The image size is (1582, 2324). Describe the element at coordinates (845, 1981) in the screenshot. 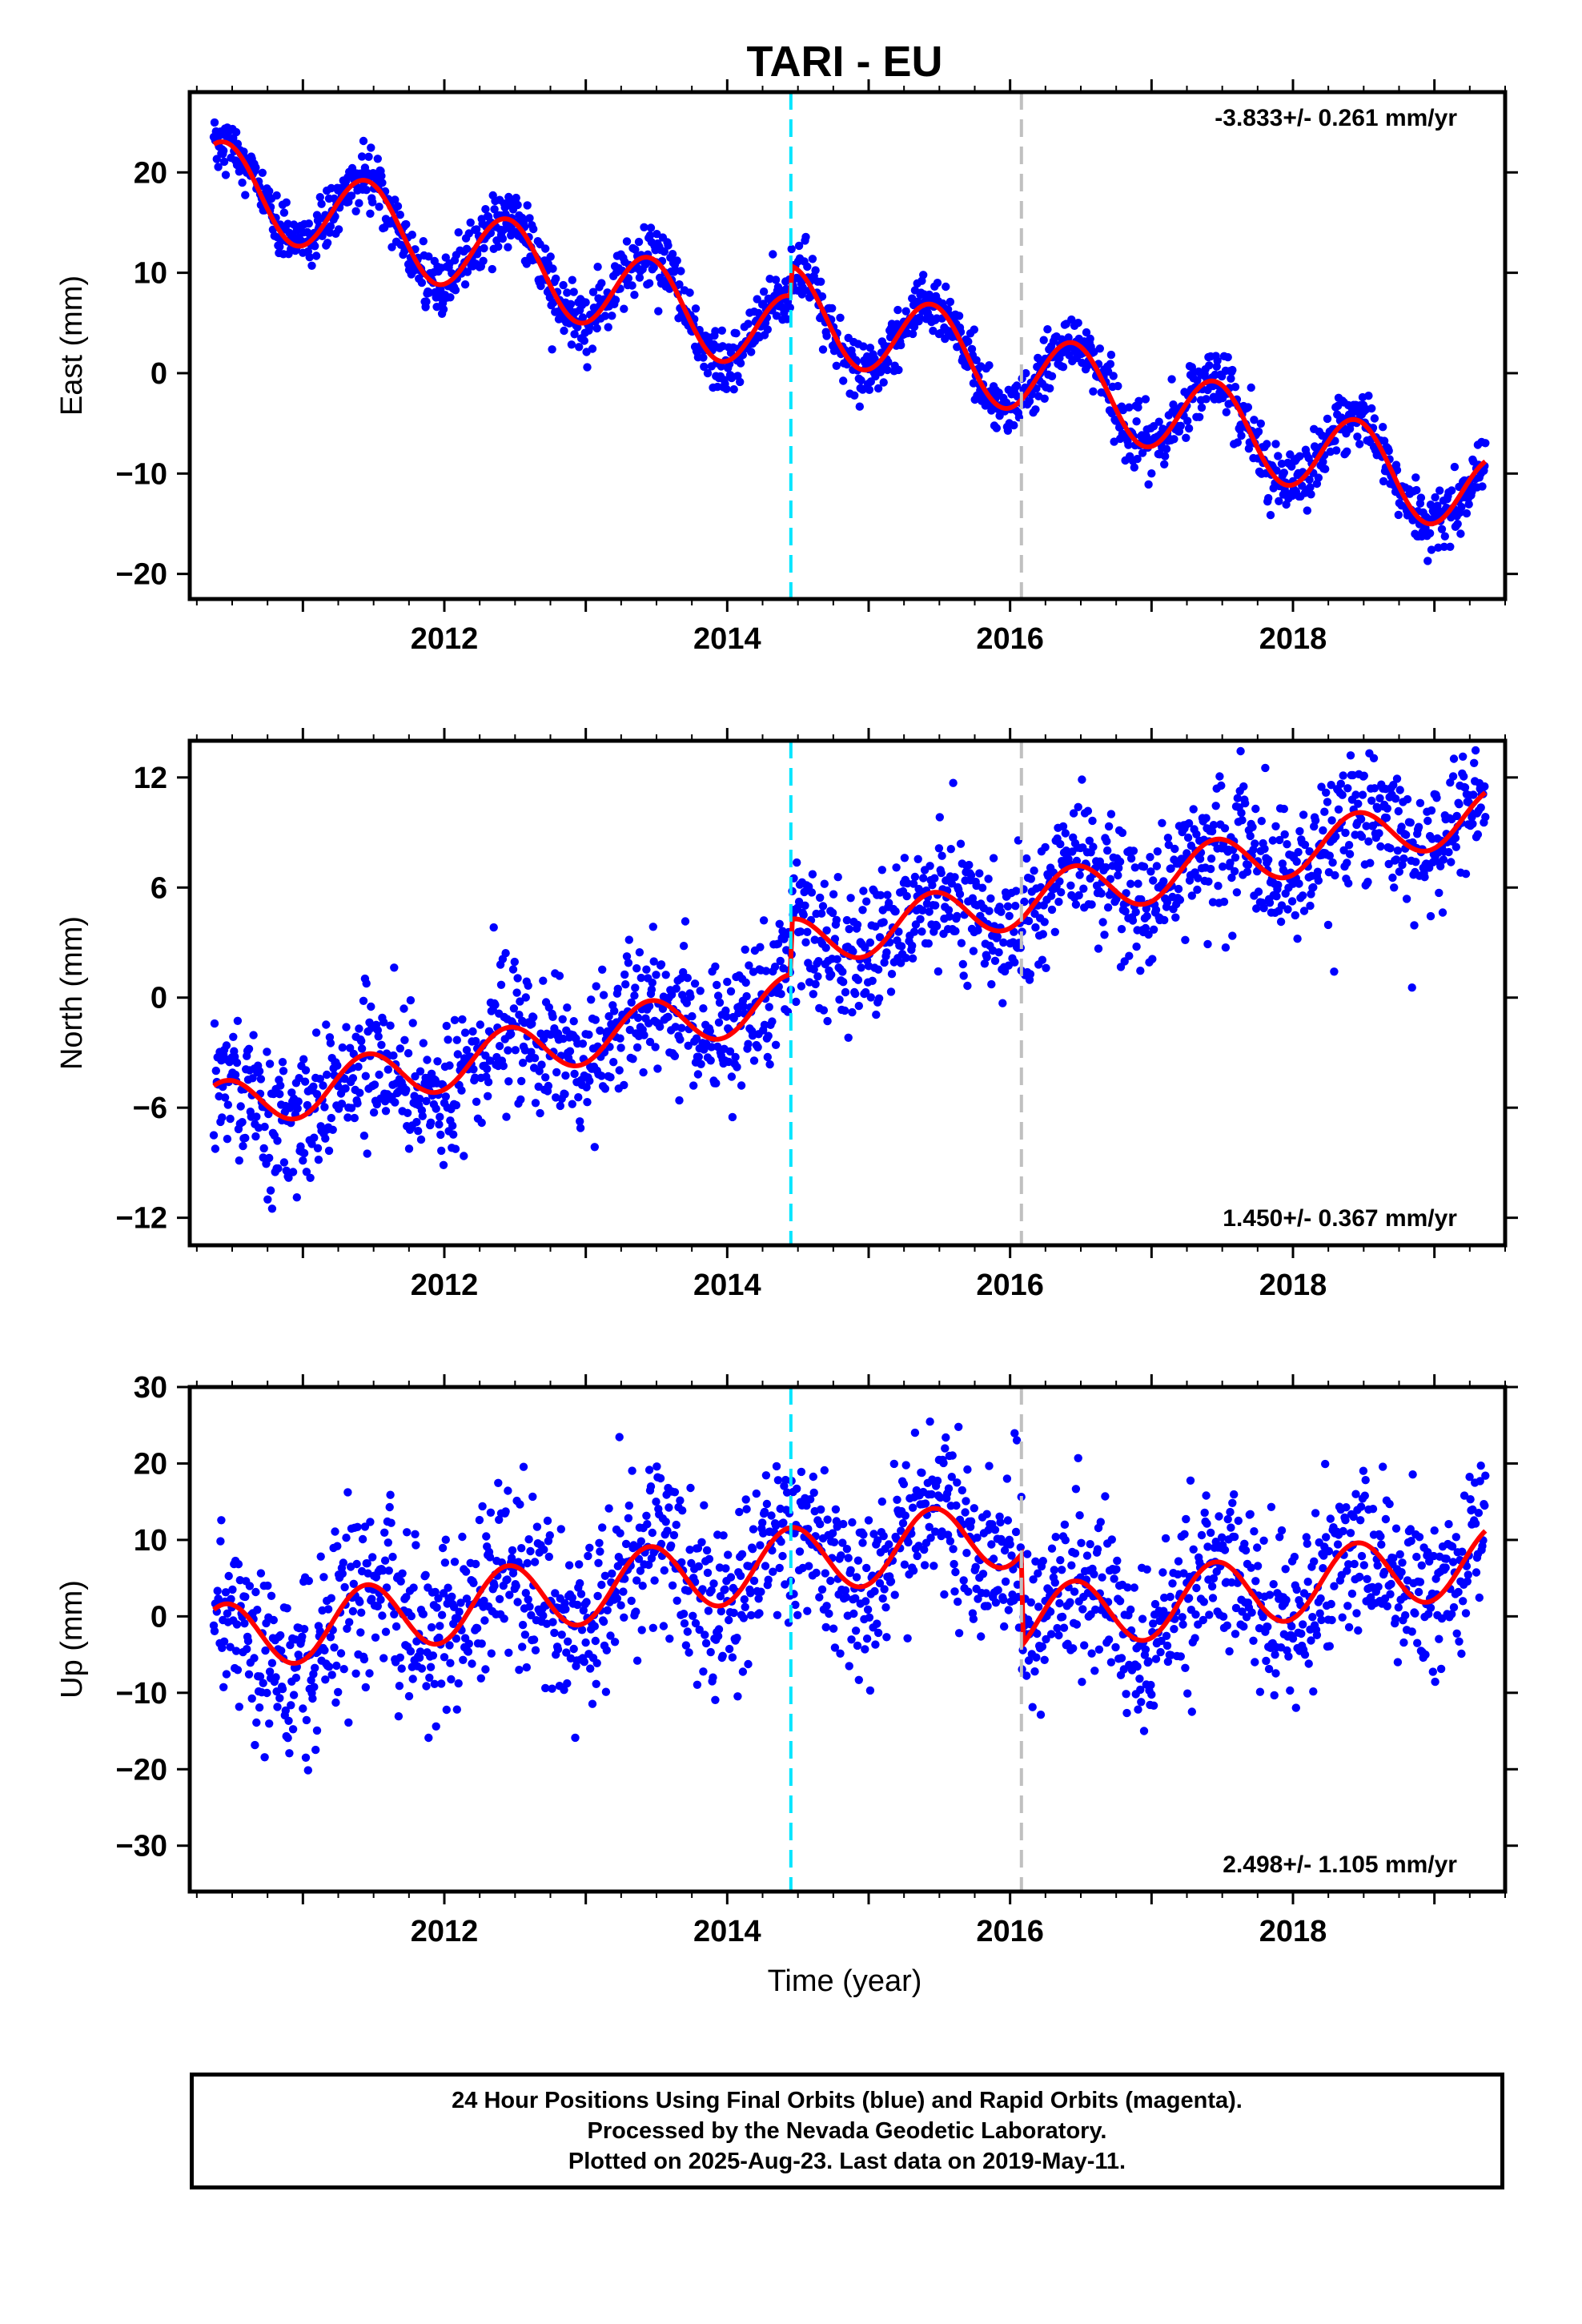

I see `x-axis-label: Time (year)` at that location.